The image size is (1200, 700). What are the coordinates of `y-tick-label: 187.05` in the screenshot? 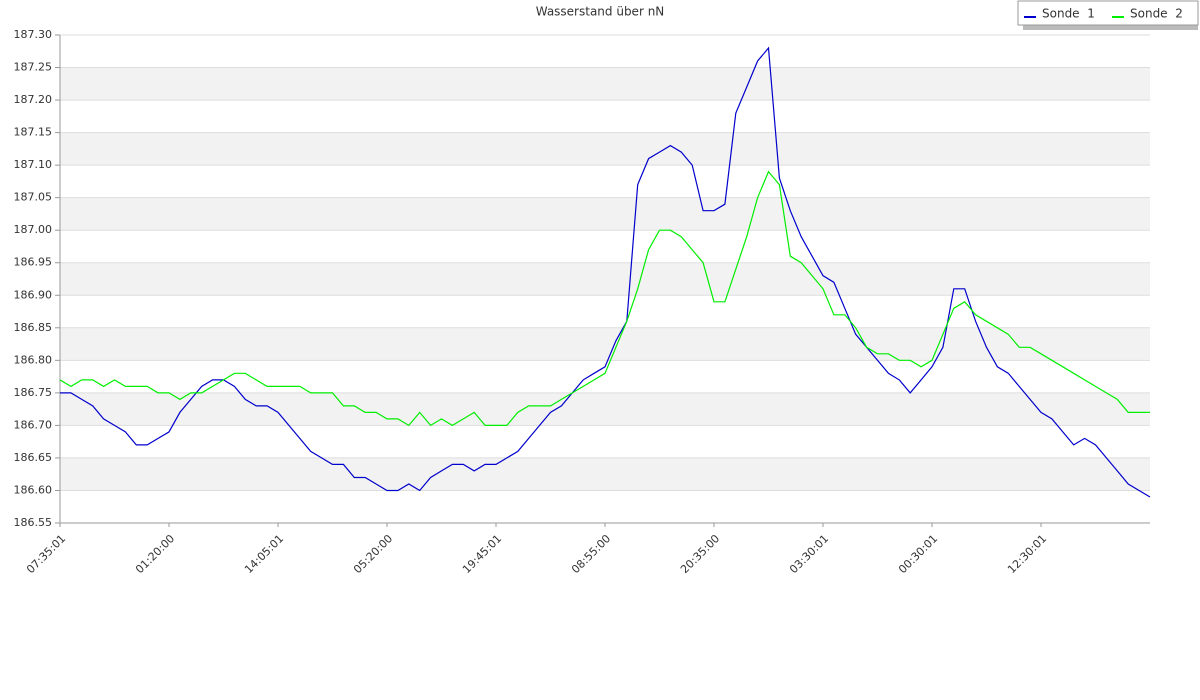 It's located at (33, 197).